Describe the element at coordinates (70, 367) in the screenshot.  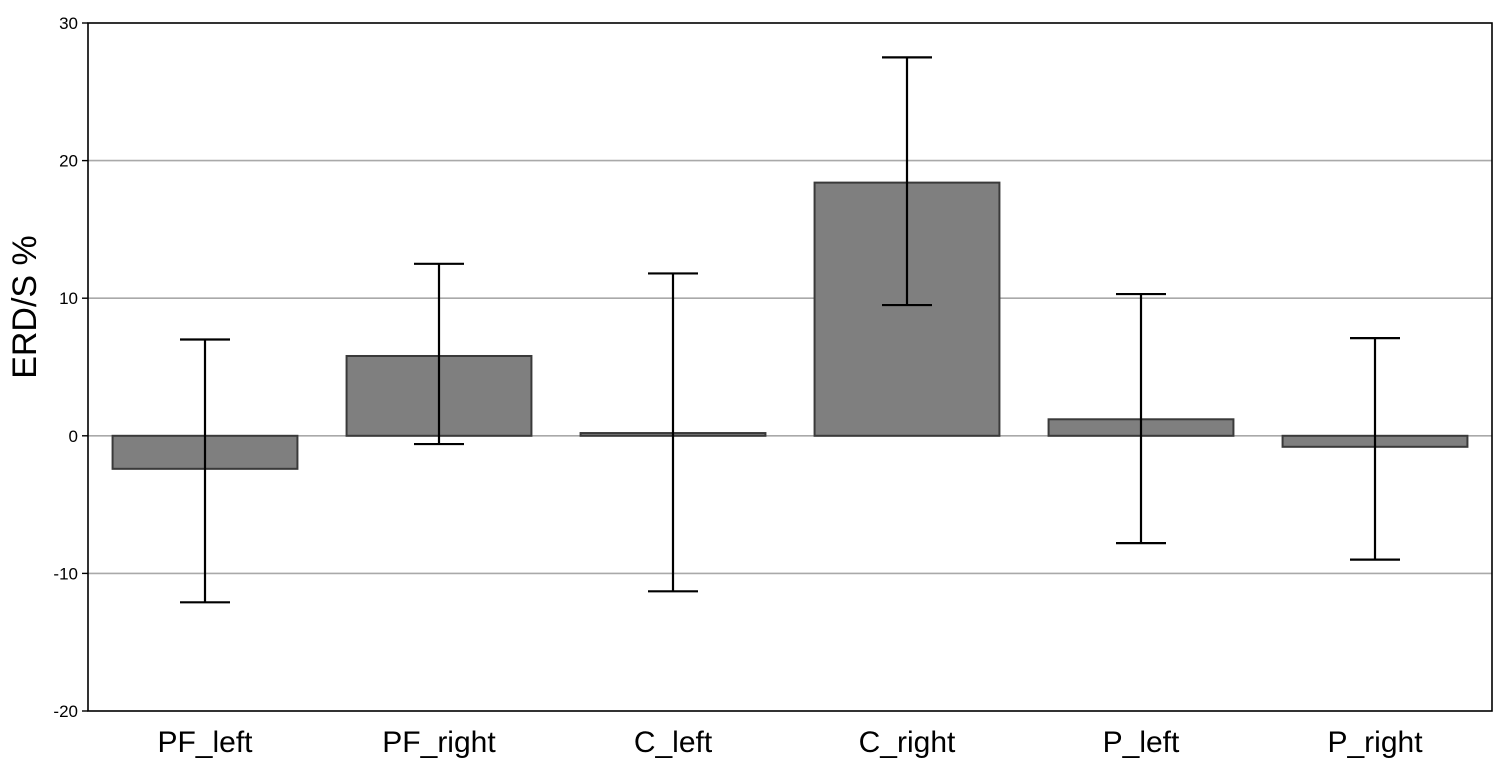
I see `y-axis-ticks: -20 -10 0 10 20 30` at that location.